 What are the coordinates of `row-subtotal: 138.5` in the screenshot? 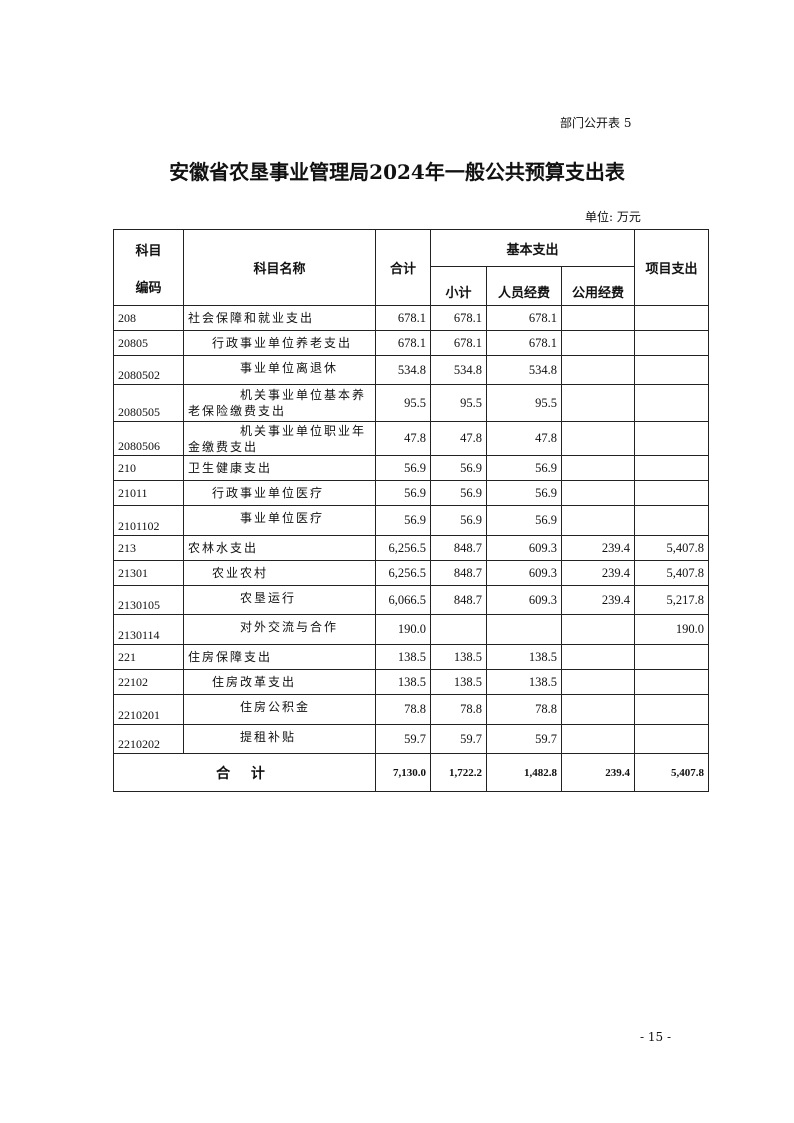 It's located at (458, 657).